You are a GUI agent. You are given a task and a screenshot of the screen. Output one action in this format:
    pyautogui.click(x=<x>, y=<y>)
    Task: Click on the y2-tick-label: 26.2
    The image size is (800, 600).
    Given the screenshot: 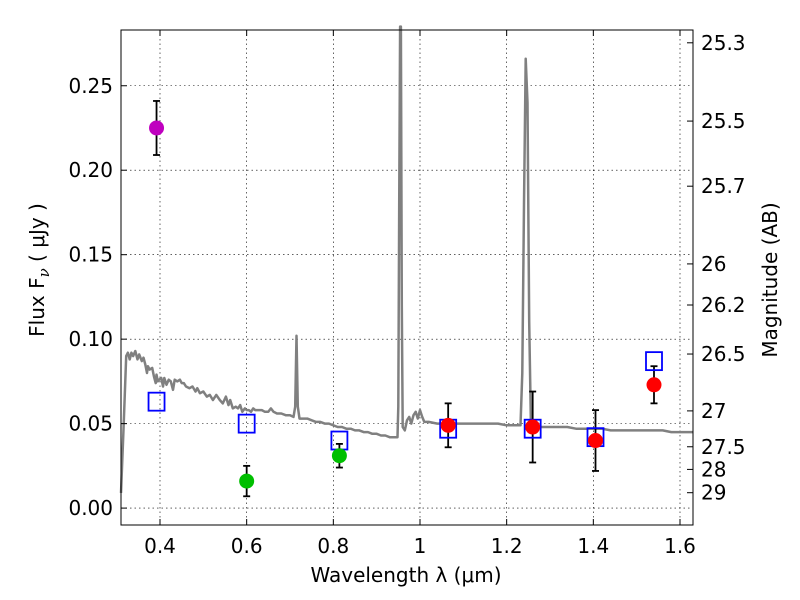 What is the action you would take?
    pyautogui.click(x=723, y=305)
    